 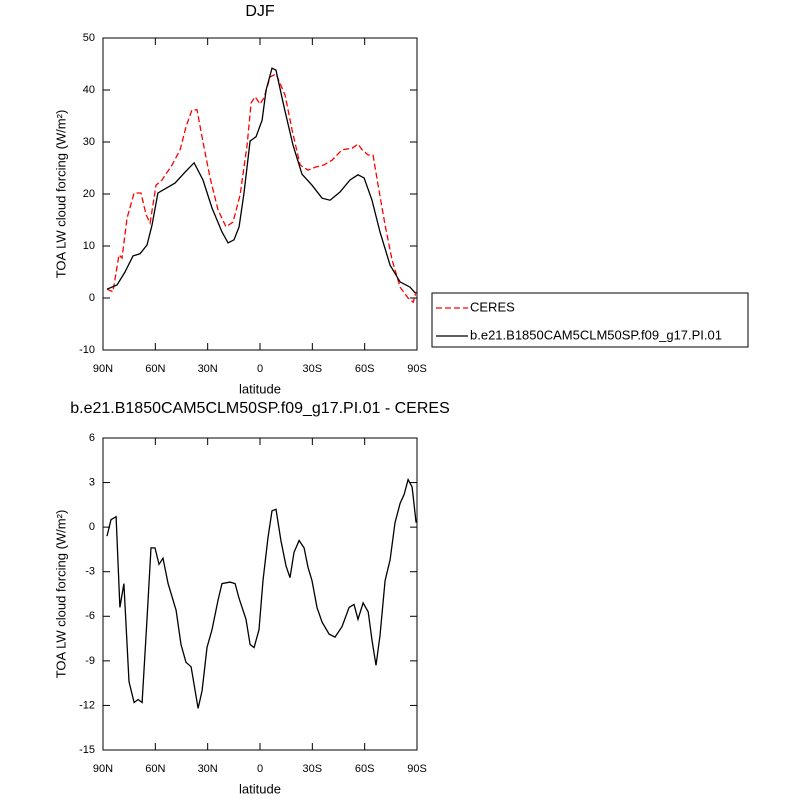 I want to click on y-tick-label: 6, so click(x=92, y=438).